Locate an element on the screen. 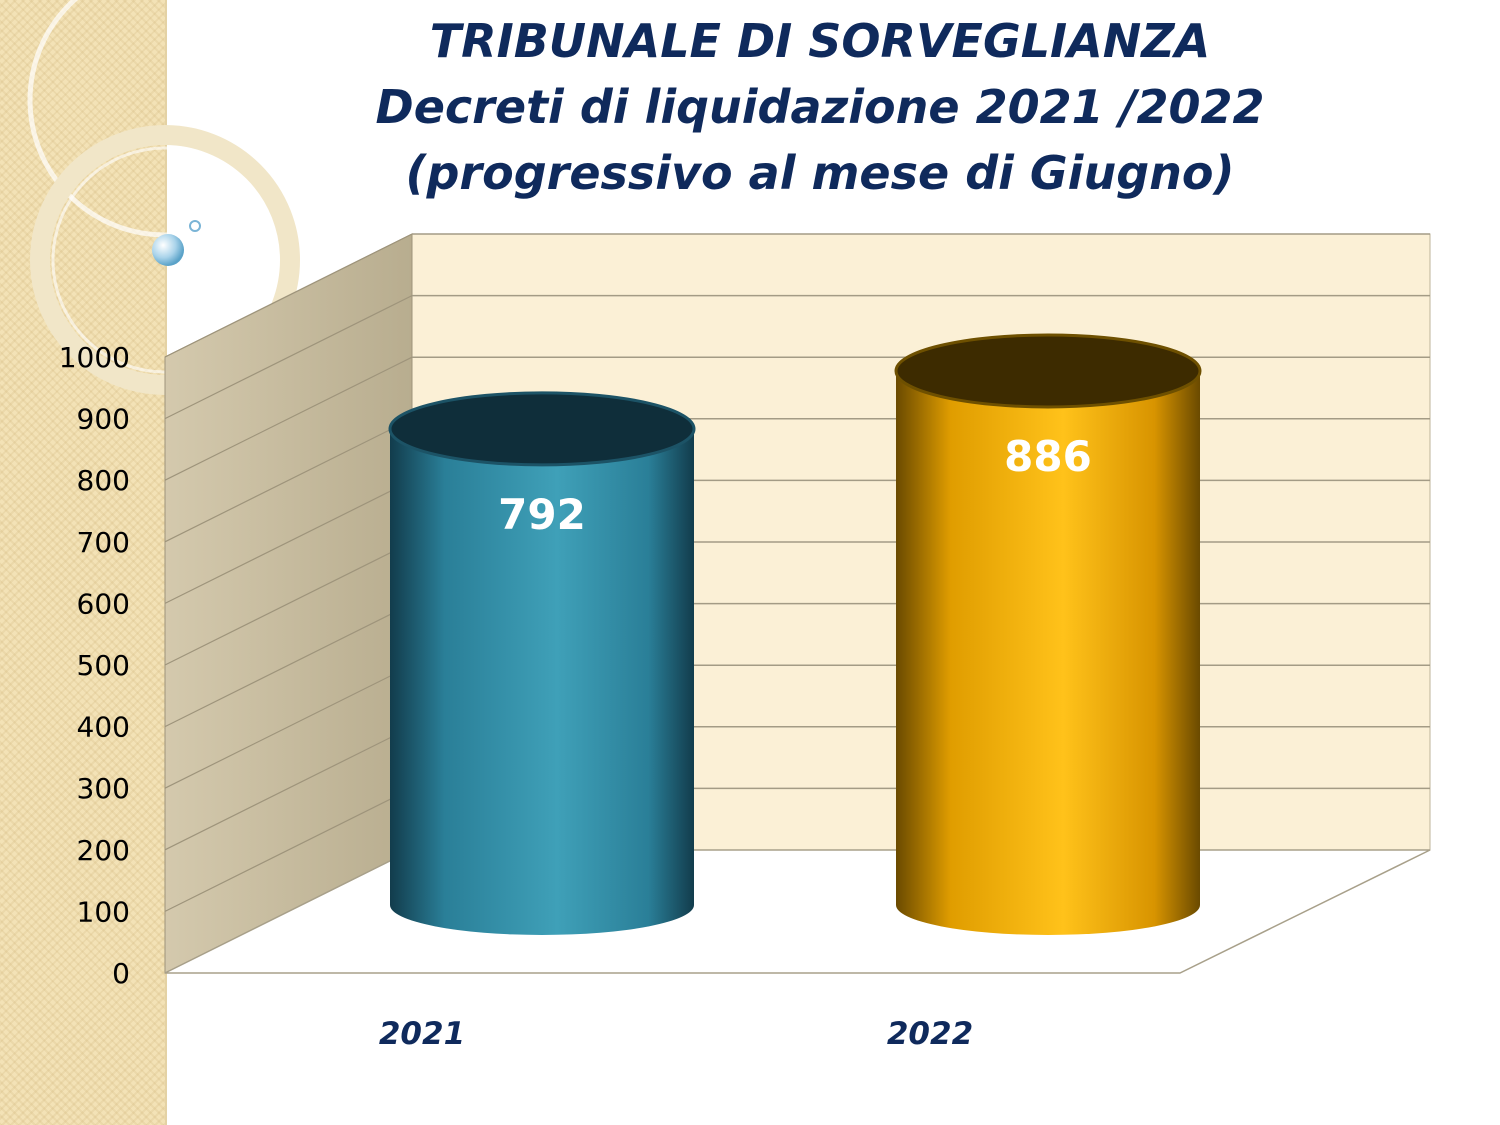 Image resolution: width=1500 pixels, height=1125 pixels. data-label-2021: 792 is located at coordinates (542, 514).